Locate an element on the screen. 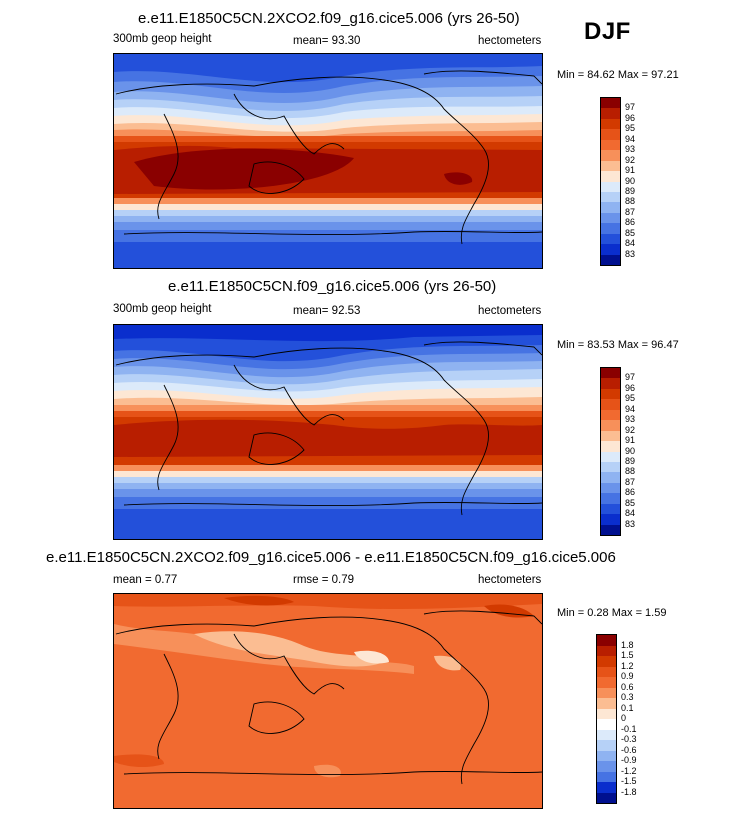 The image size is (733, 814). colorbar-tick-label: -0.9 is located at coordinates (629, 760).